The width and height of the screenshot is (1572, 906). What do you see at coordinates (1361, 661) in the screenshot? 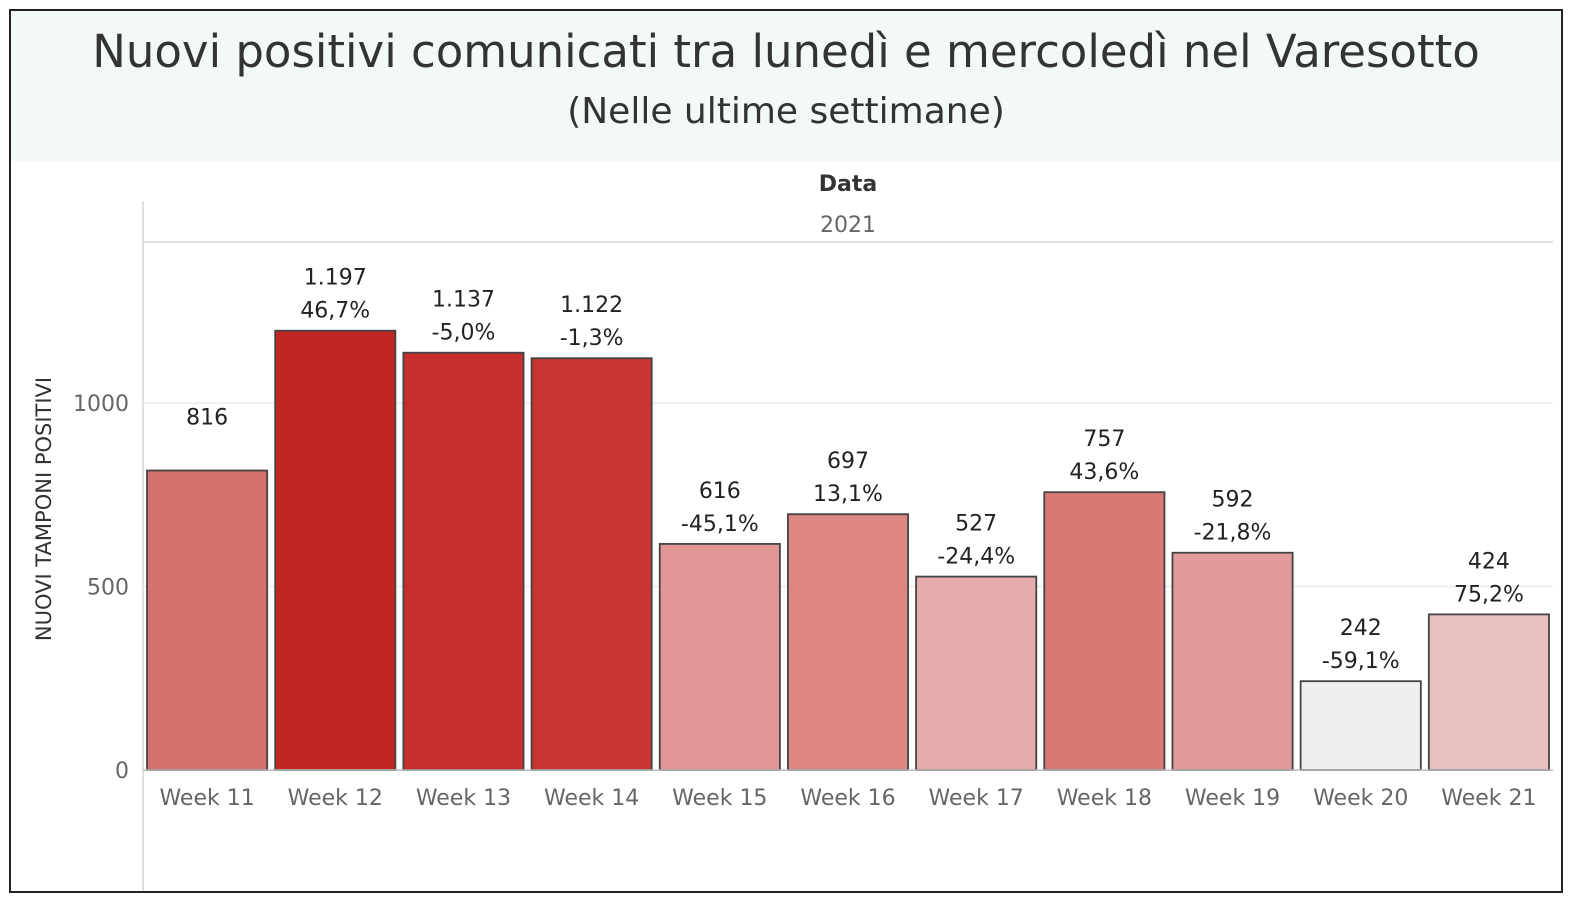
I see `bar-change-label: -59,1%` at bounding box center [1361, 661].